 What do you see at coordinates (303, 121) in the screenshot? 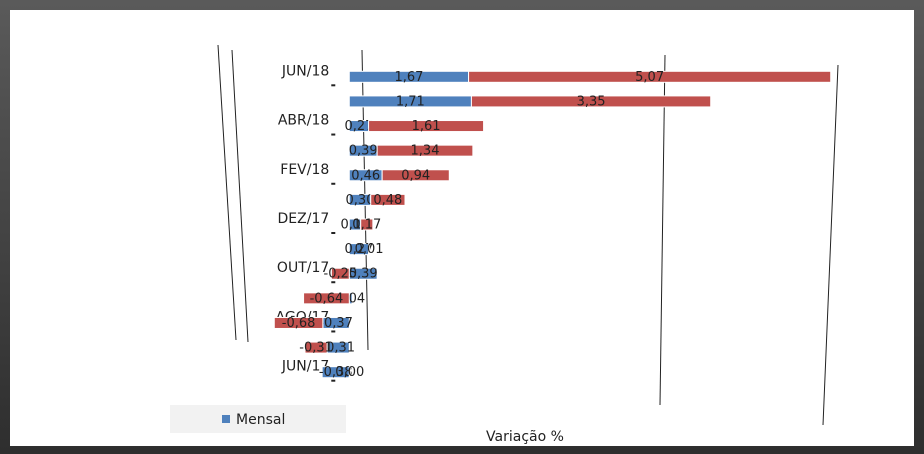
I see `y-tick-label: ABR/18` at bounding box center [303, 121].